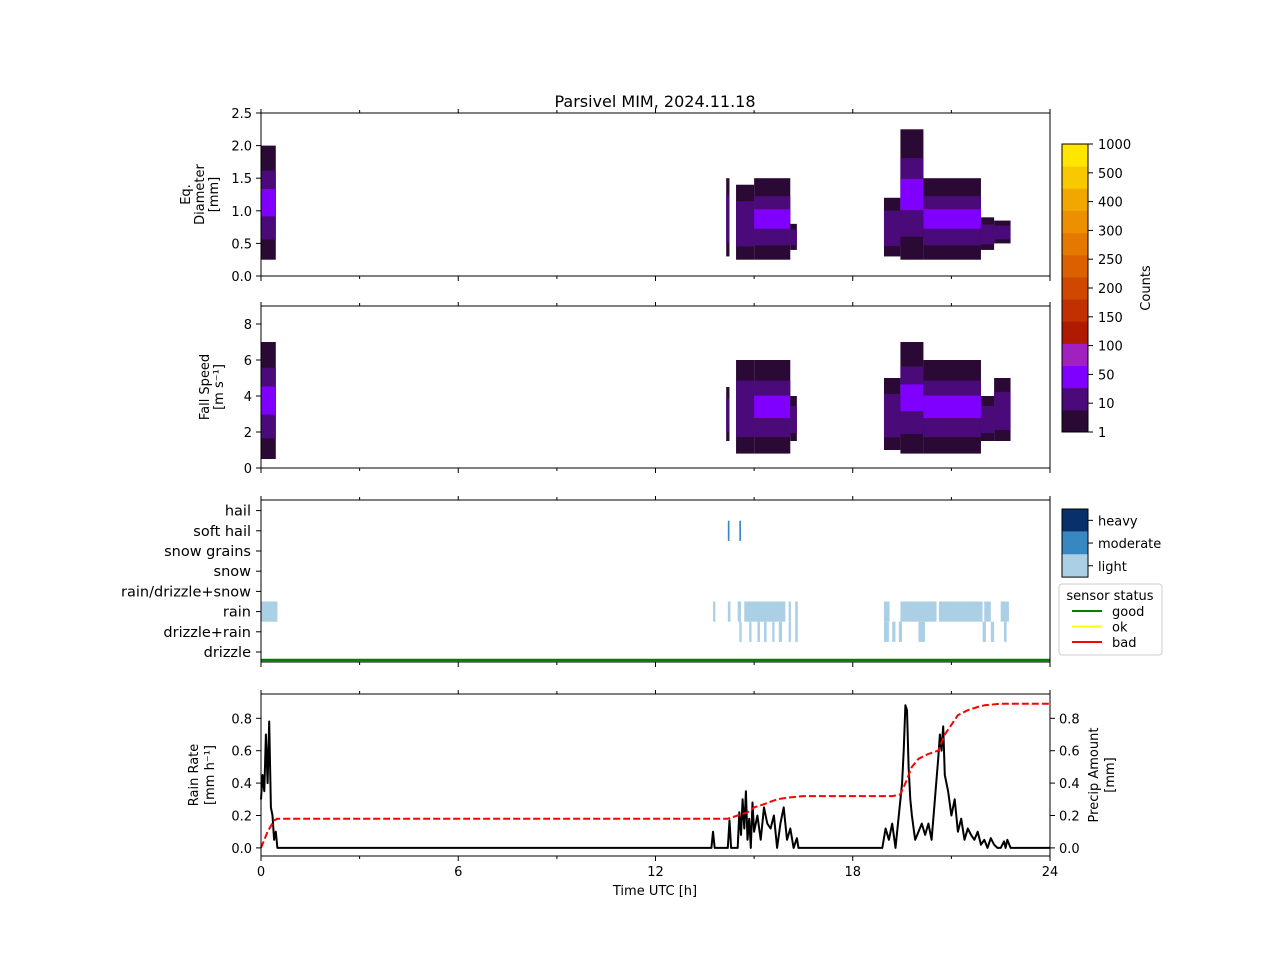 Image resolution: width=1280 pixels, height=965 pixels. I want to click on colorbar-label: Counts, so click(1146, 288).